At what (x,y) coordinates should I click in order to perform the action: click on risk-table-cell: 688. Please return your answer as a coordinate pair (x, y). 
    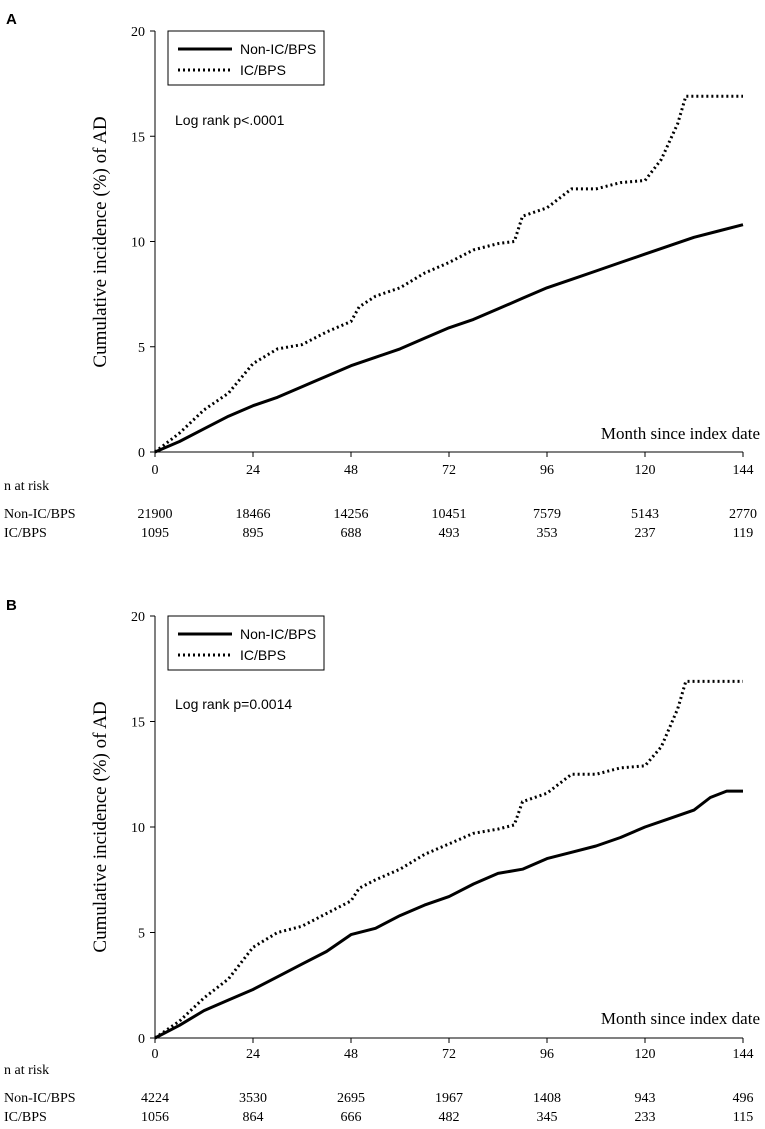
    Looking at the image, I should click on (351, 533).